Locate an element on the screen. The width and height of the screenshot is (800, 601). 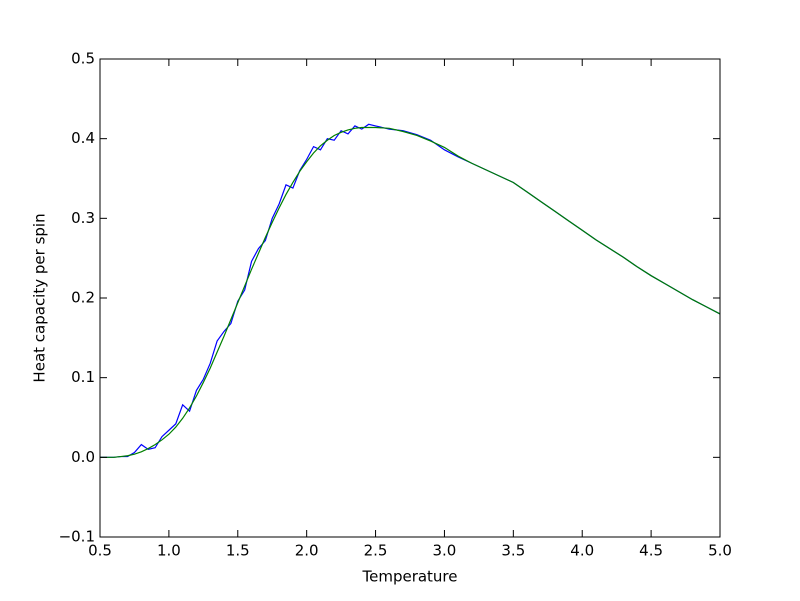
y-tick-label: 0.3 is located at coordinates (83, 218).